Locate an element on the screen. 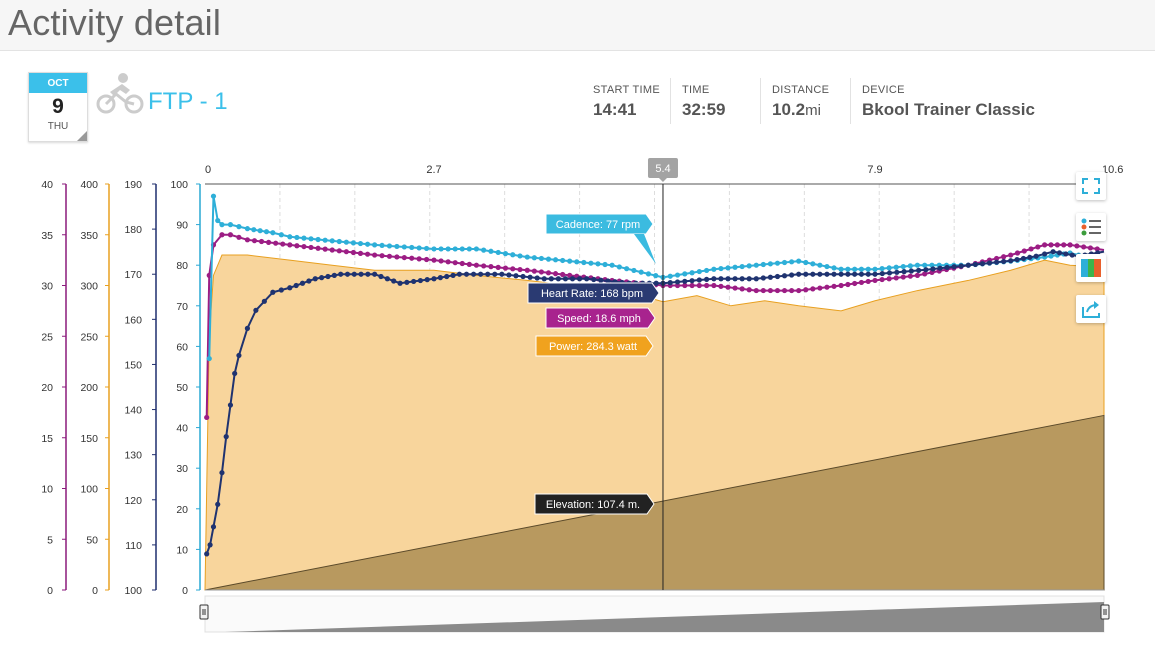 The height and width of the screenshot is (662, 1155). x-tick-label: 7.9 is located at coordinates (874, 170).